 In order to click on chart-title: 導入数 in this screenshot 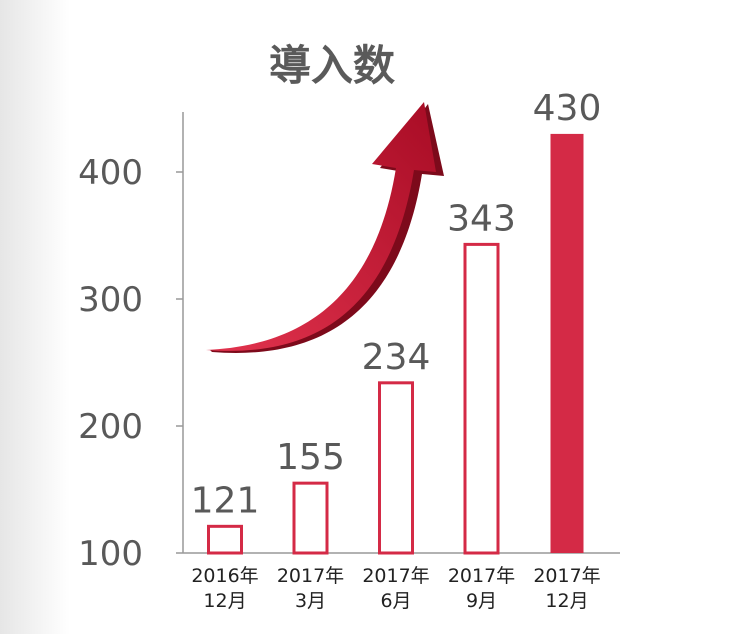, I will do `click(332, 65)`.